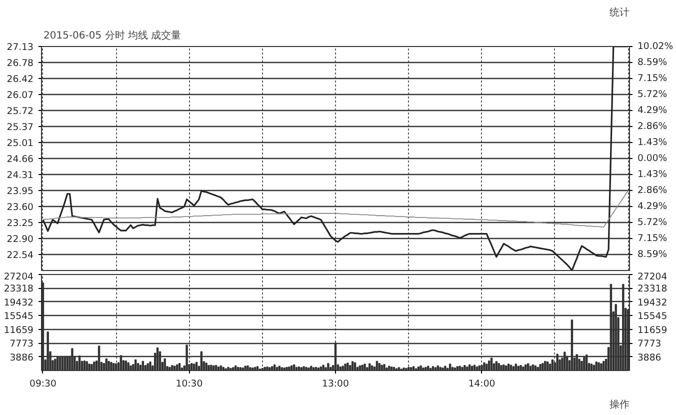 The width and height of the screenshot is (676, 415). I want to click on y-tick-label: 26.42, so click(20, 80).